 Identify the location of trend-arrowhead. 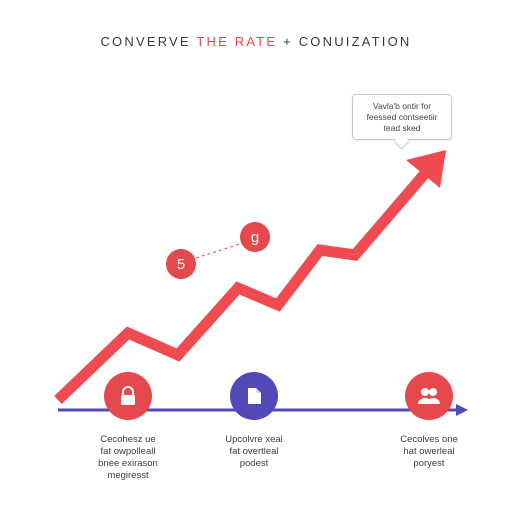
(426, 169).